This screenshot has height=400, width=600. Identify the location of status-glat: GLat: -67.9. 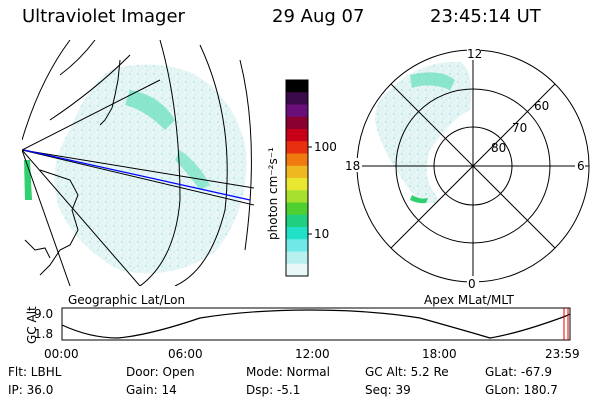
(518, 372).